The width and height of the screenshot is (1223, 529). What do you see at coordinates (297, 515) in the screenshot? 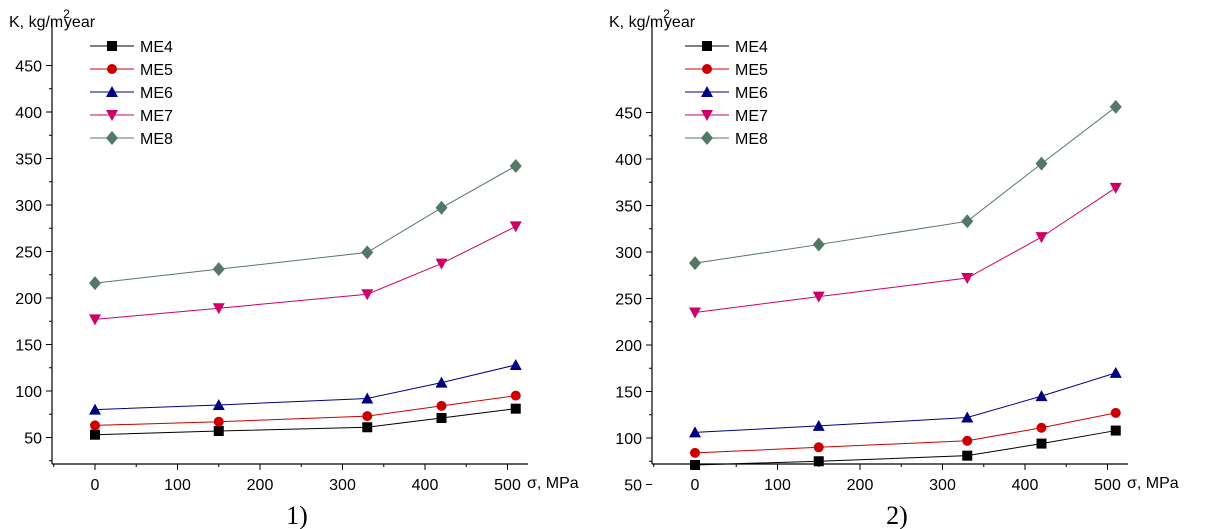
I see `panel-caption: 1)` at bounding box center [297, 515].